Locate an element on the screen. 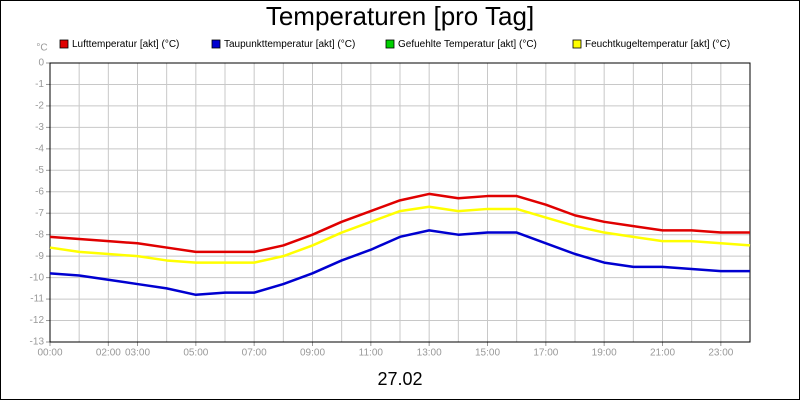 The image size is (800, 400). x-tick-label: 17:00 is located at coordinates (545, 353).